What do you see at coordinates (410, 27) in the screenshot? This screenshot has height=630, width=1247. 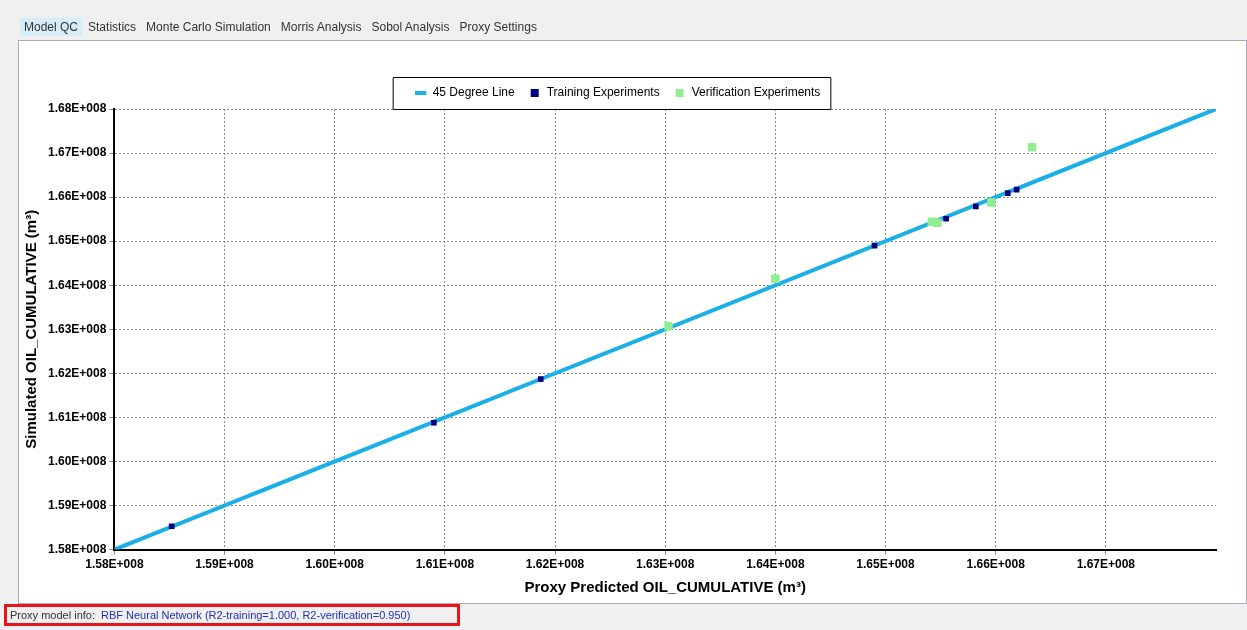 I see `text: Sobol Analysis` at bounding box center [410, 27].